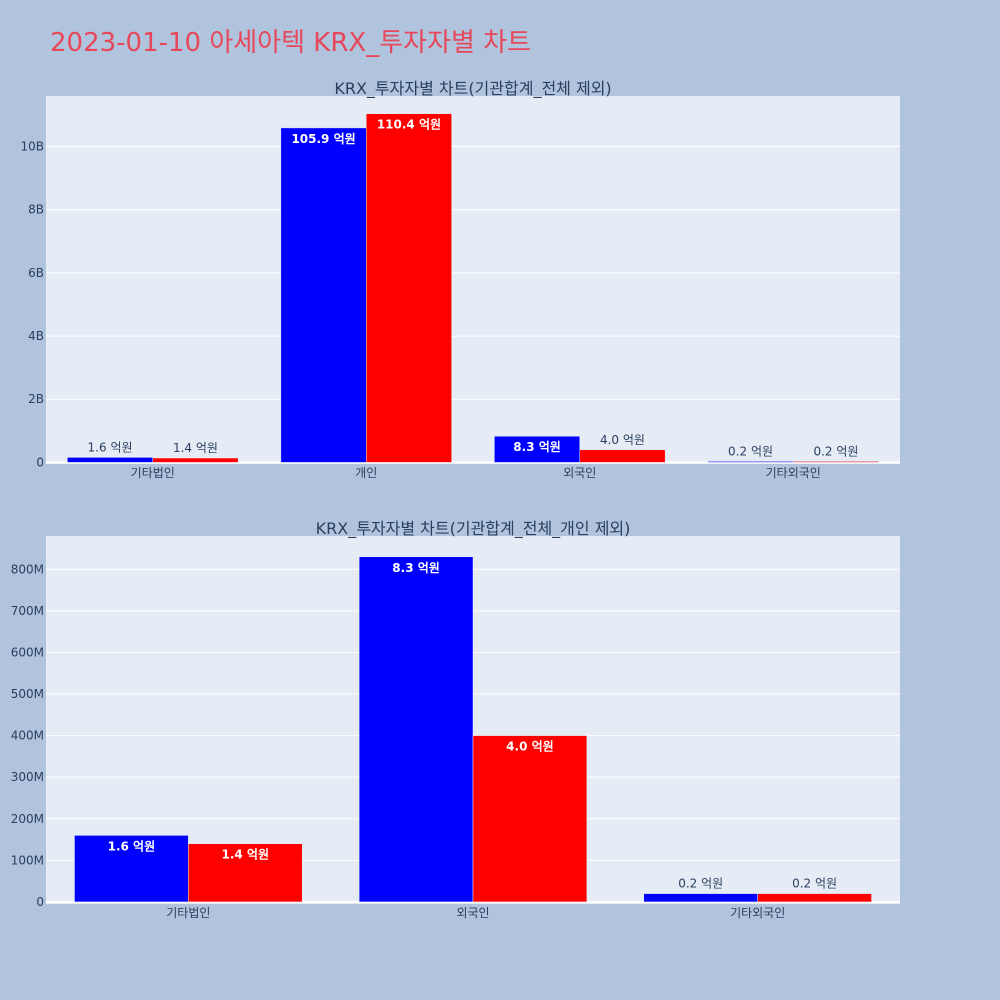  Describe the element at coordinates (291, 43) in the screenshot. I see `page-title: 2023-01-10 아세아텍 KRX_투자자별 차트` at that location.